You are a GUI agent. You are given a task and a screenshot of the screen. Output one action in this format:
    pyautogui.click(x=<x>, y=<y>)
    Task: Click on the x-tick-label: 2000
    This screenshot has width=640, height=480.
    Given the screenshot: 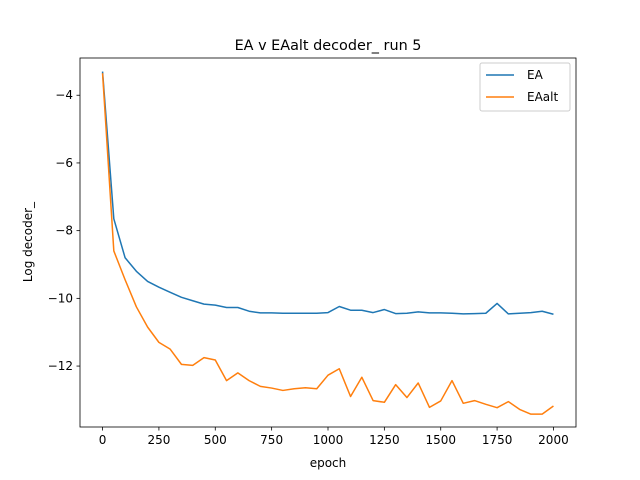 What is the action you would take?
    pyautogui.click(x=553, y=440)
    